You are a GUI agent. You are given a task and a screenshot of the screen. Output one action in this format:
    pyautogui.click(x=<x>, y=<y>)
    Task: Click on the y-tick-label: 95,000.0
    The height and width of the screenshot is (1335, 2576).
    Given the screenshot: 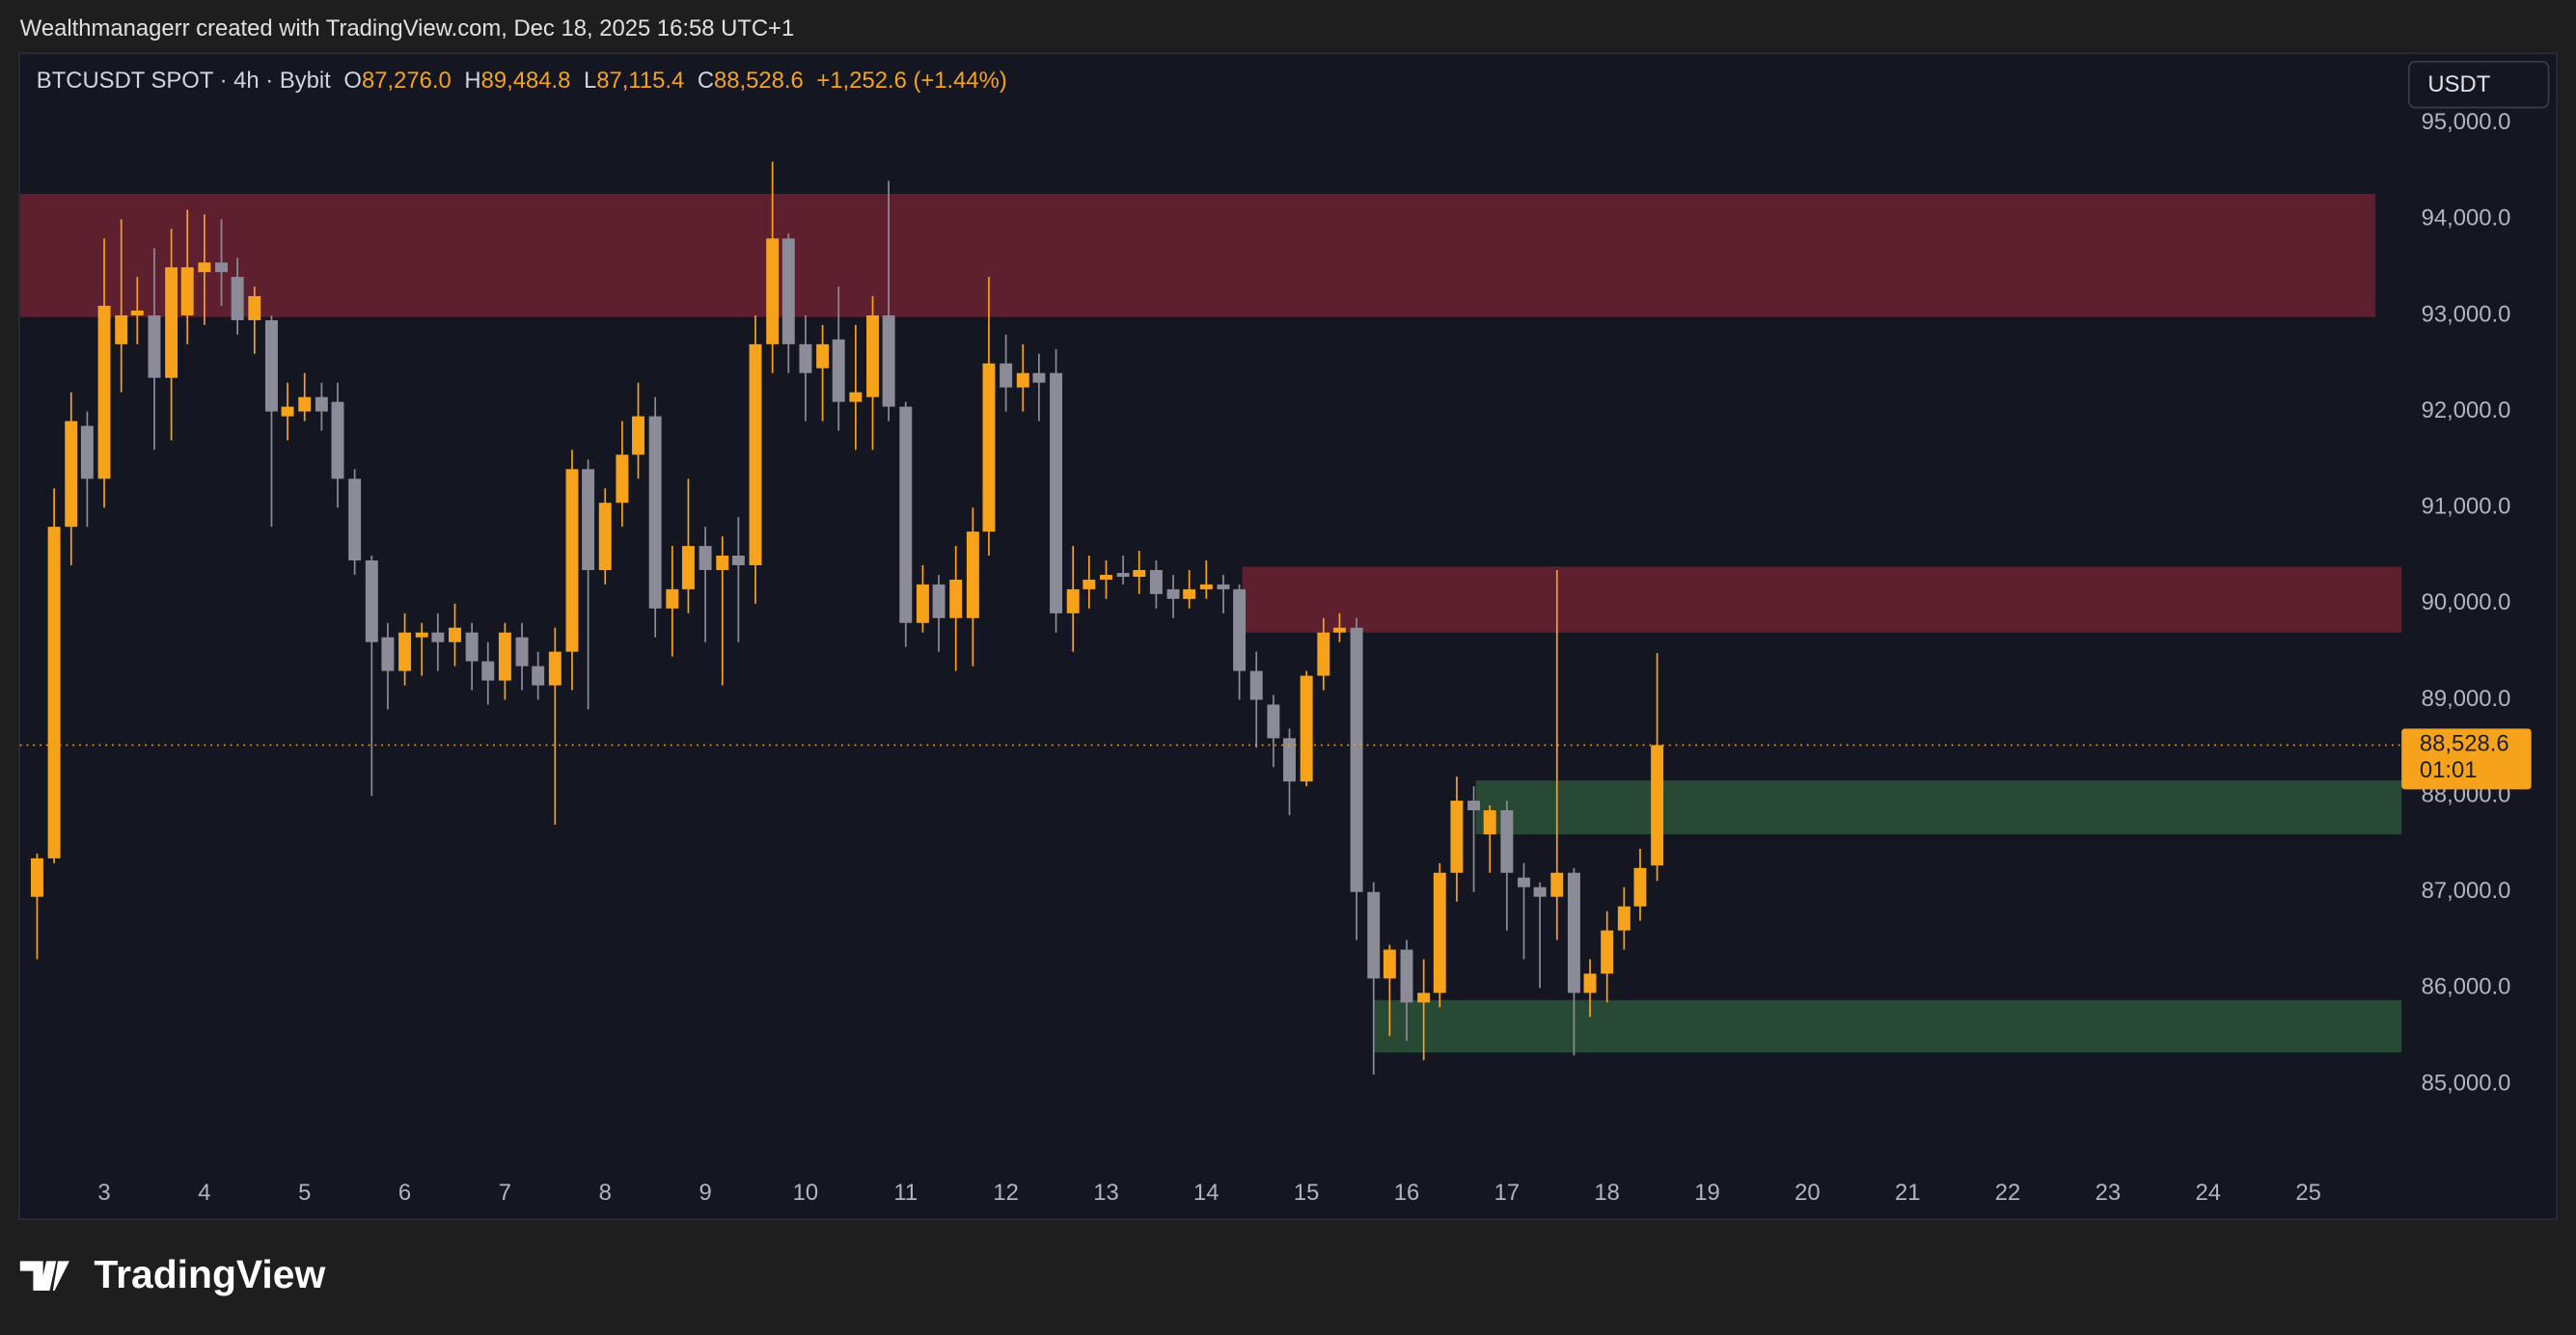 What is the action you would take?
    pyautogui.click(x=2467, y=122)
    